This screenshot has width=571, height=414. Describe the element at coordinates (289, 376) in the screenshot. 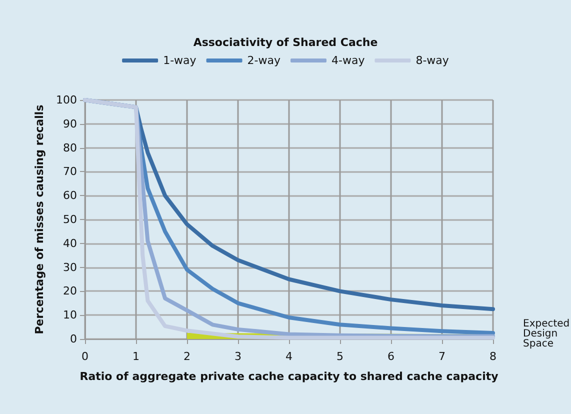

I see `x-axis-title: Ratio of aggregate private cache capacity to shared cache capacity` at that location.